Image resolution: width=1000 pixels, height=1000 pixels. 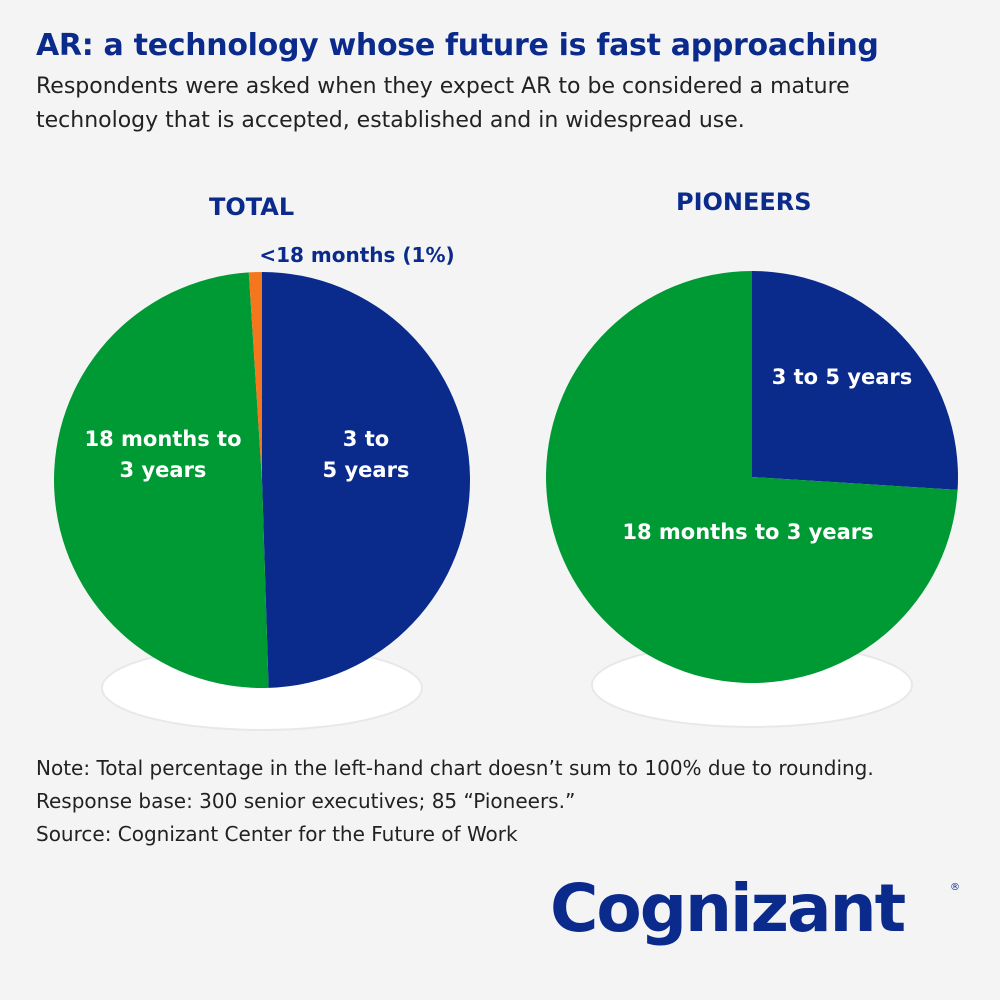 I want to click on registered-mark: ®, so click(x=955, y=887).